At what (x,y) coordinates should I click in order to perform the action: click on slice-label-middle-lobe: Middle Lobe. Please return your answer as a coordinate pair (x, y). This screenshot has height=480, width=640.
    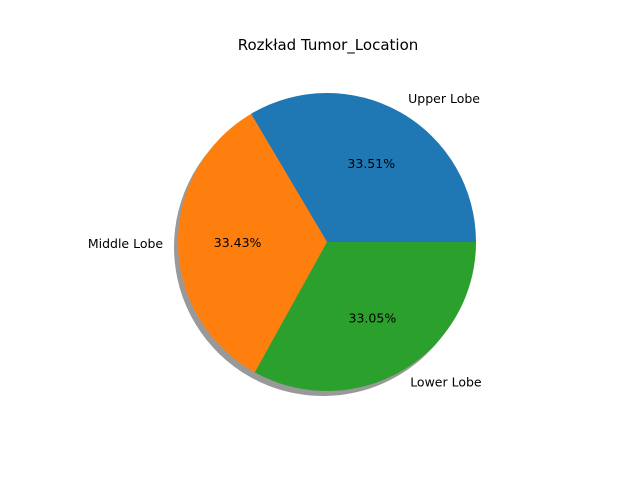
    Looking at the image, I should click on (126, 243).